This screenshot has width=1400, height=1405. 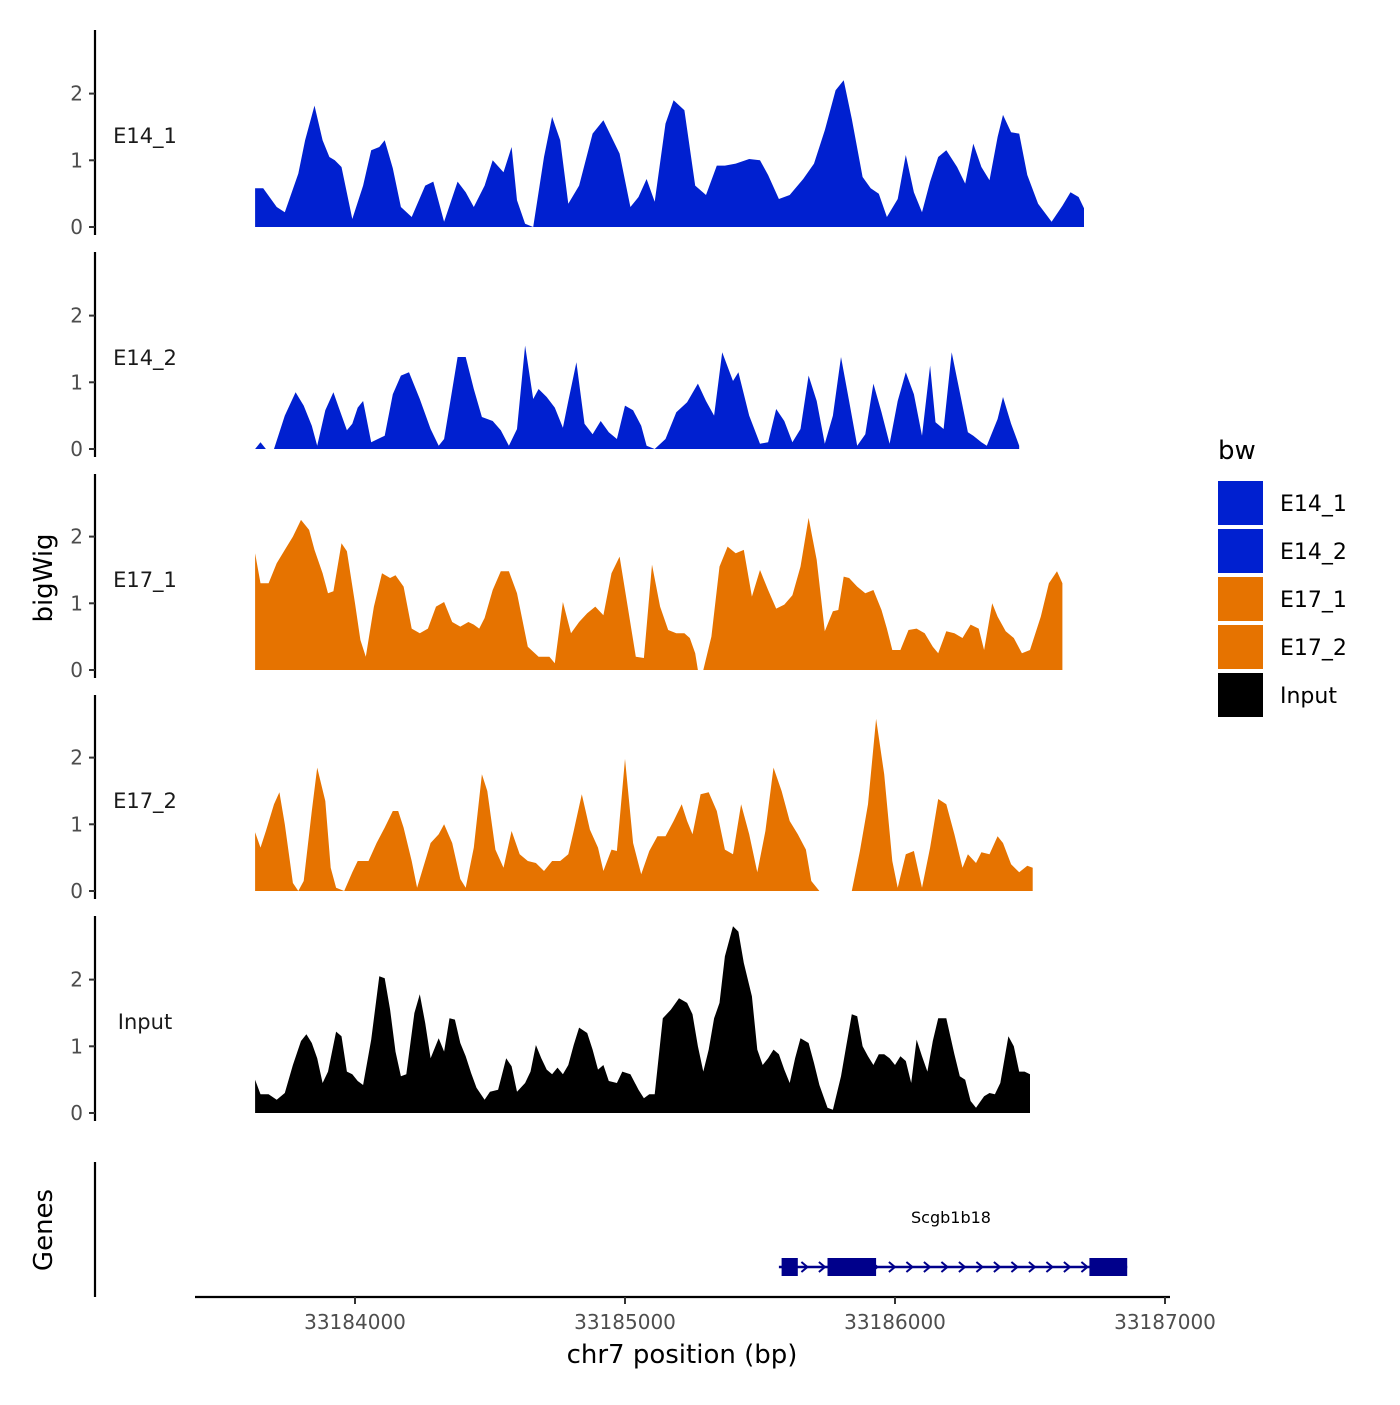 I want to click on track-e17-1: 0 1 2 E17_1, so click(x=566, y=578).